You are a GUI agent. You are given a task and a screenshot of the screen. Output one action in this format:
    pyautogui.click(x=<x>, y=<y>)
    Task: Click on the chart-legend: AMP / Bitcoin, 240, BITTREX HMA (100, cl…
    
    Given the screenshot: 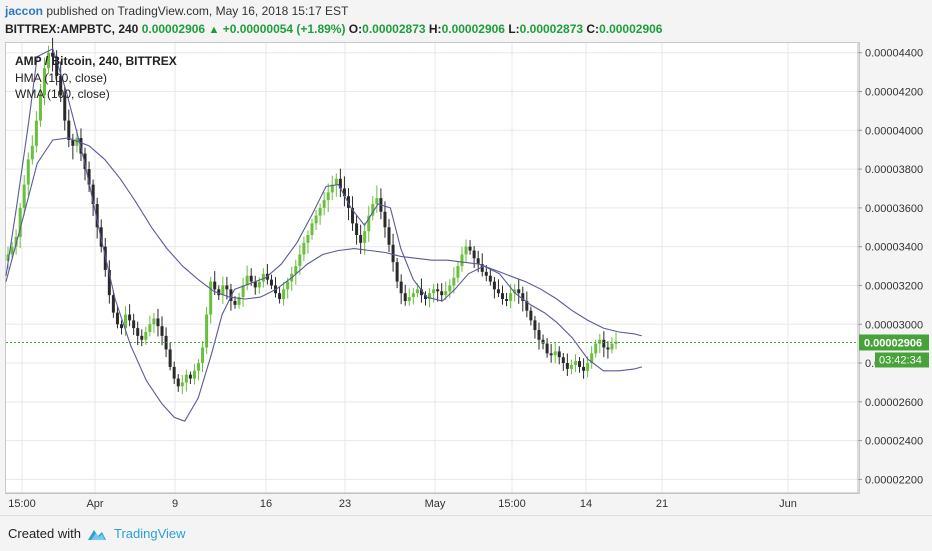 What is the action you would take?
    pyautogui.click(x=96, y=78)
    